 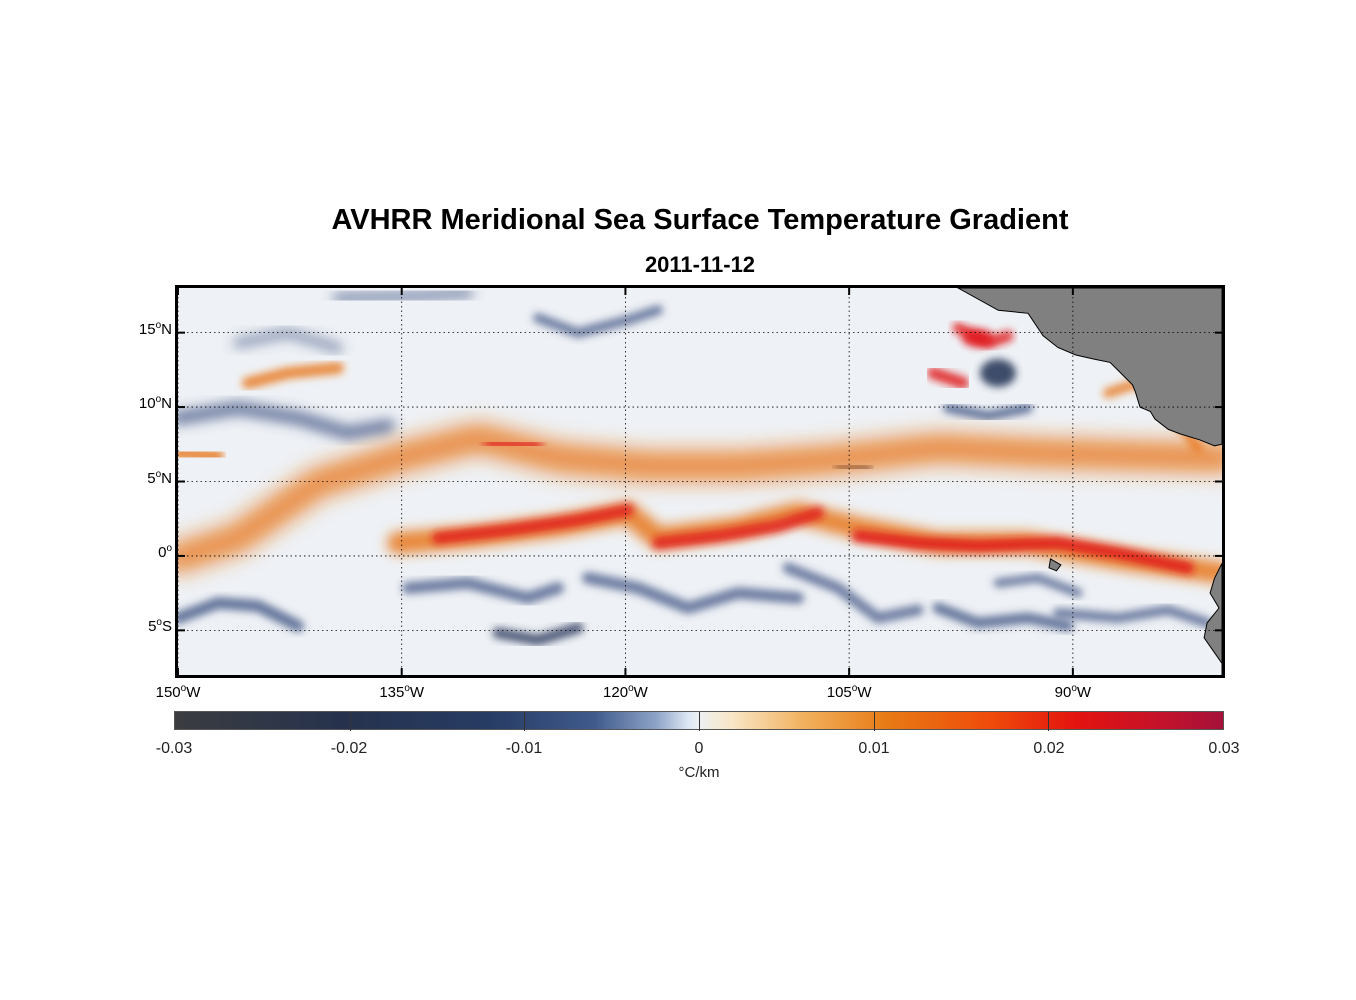 What do you see at coordinates (874, 748) in the screenshot?
I see `colorbar-tick-label: 0.01` at bounding box center [874, 748].